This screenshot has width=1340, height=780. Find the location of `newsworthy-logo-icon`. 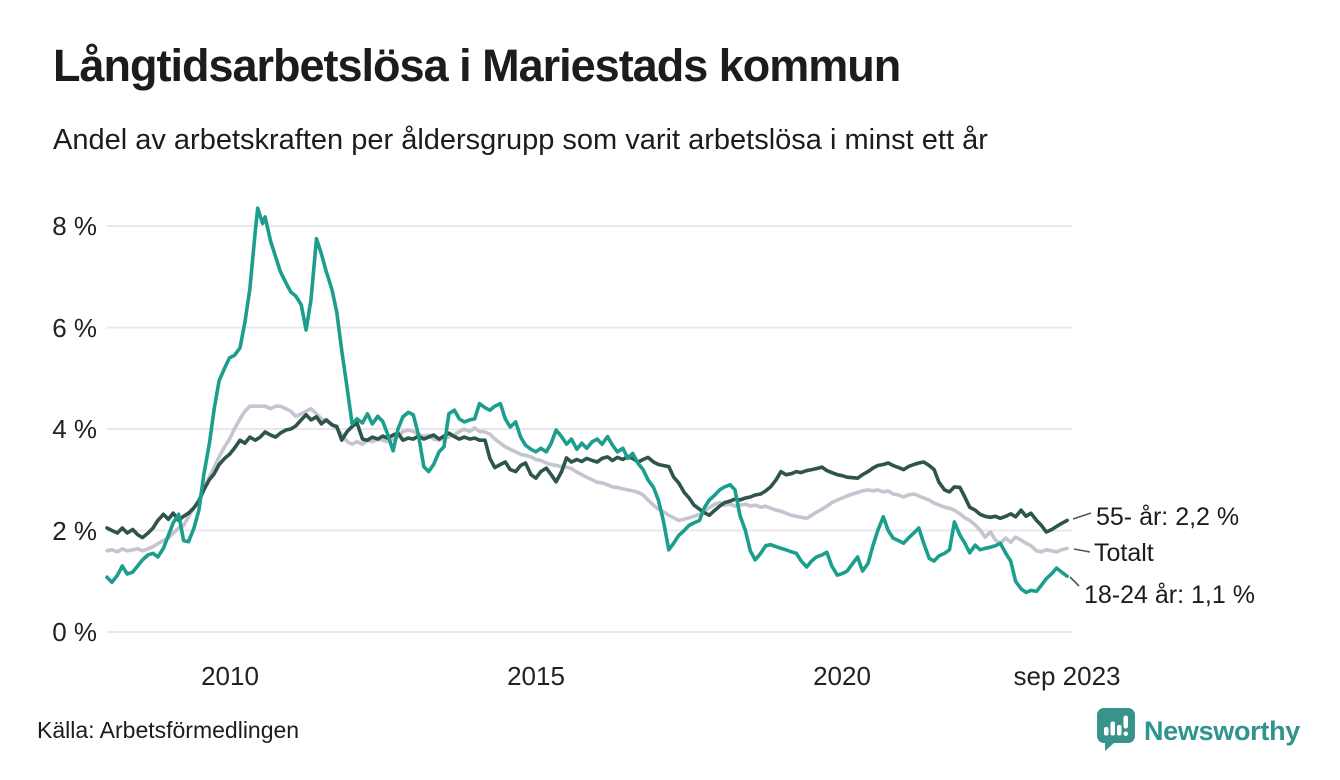

newsworthy-logo-icon is located at coordinates (1115, 731).